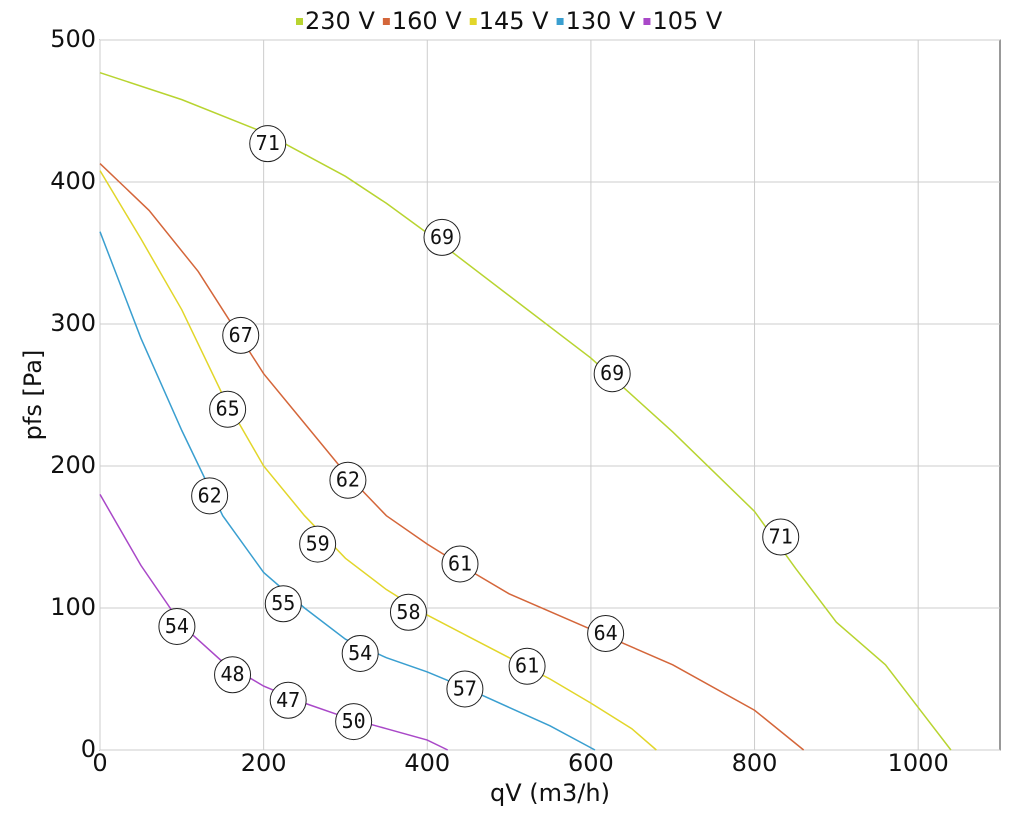  Describe the element at coordinates (73, 39) in the screenshot. I see `y-tick-label: 500` at that location.